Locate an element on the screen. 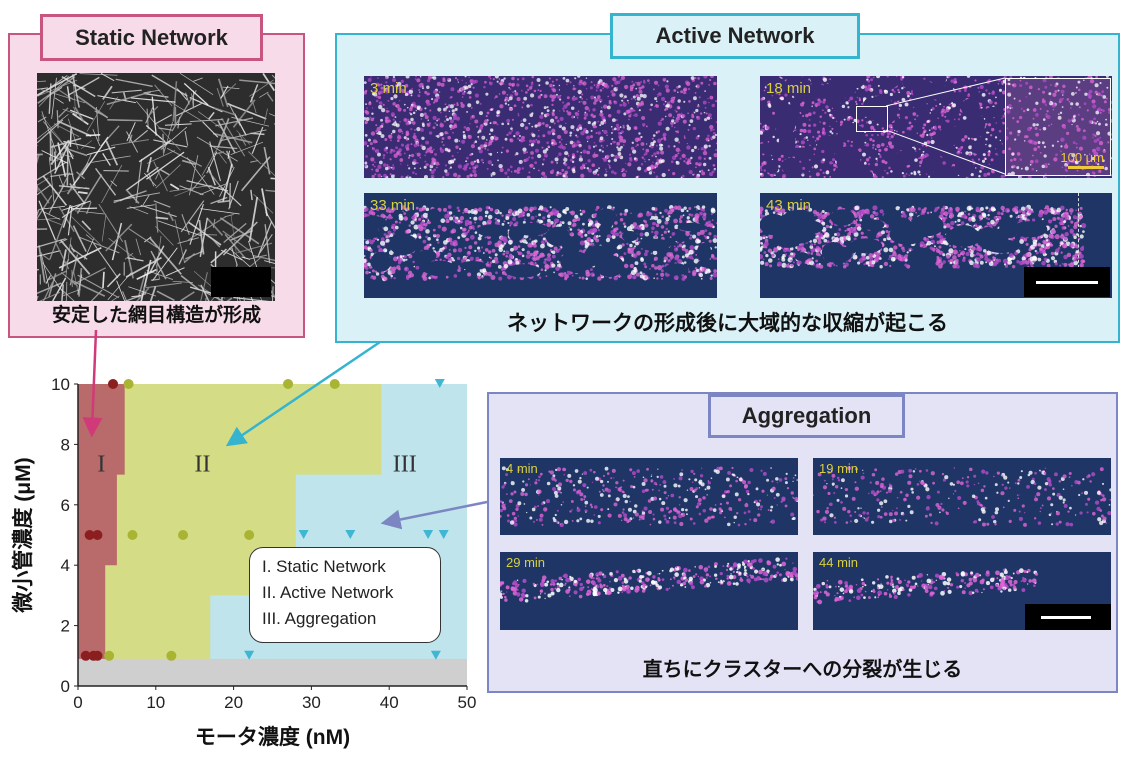  y-axis-label: 微小管濃度 (μM) is located at coordinates (23, 535).